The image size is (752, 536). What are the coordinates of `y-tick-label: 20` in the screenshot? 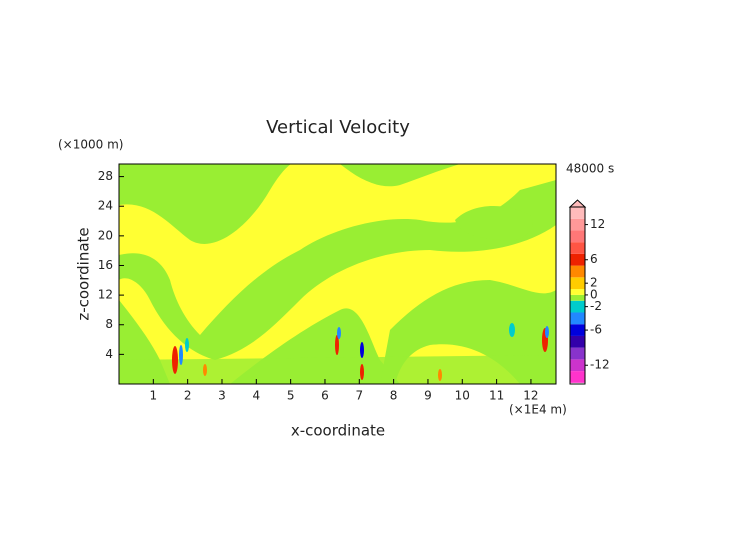 It's located at (105, 235).